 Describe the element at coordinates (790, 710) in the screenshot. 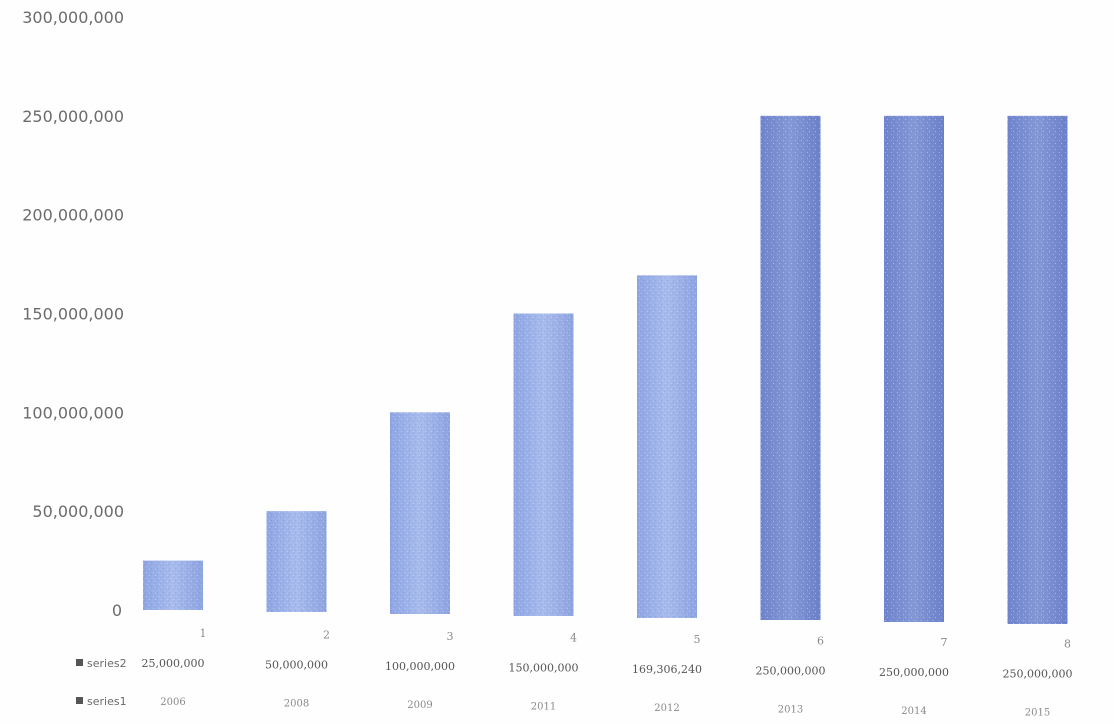

I see `year-cell: 2013` at that location.